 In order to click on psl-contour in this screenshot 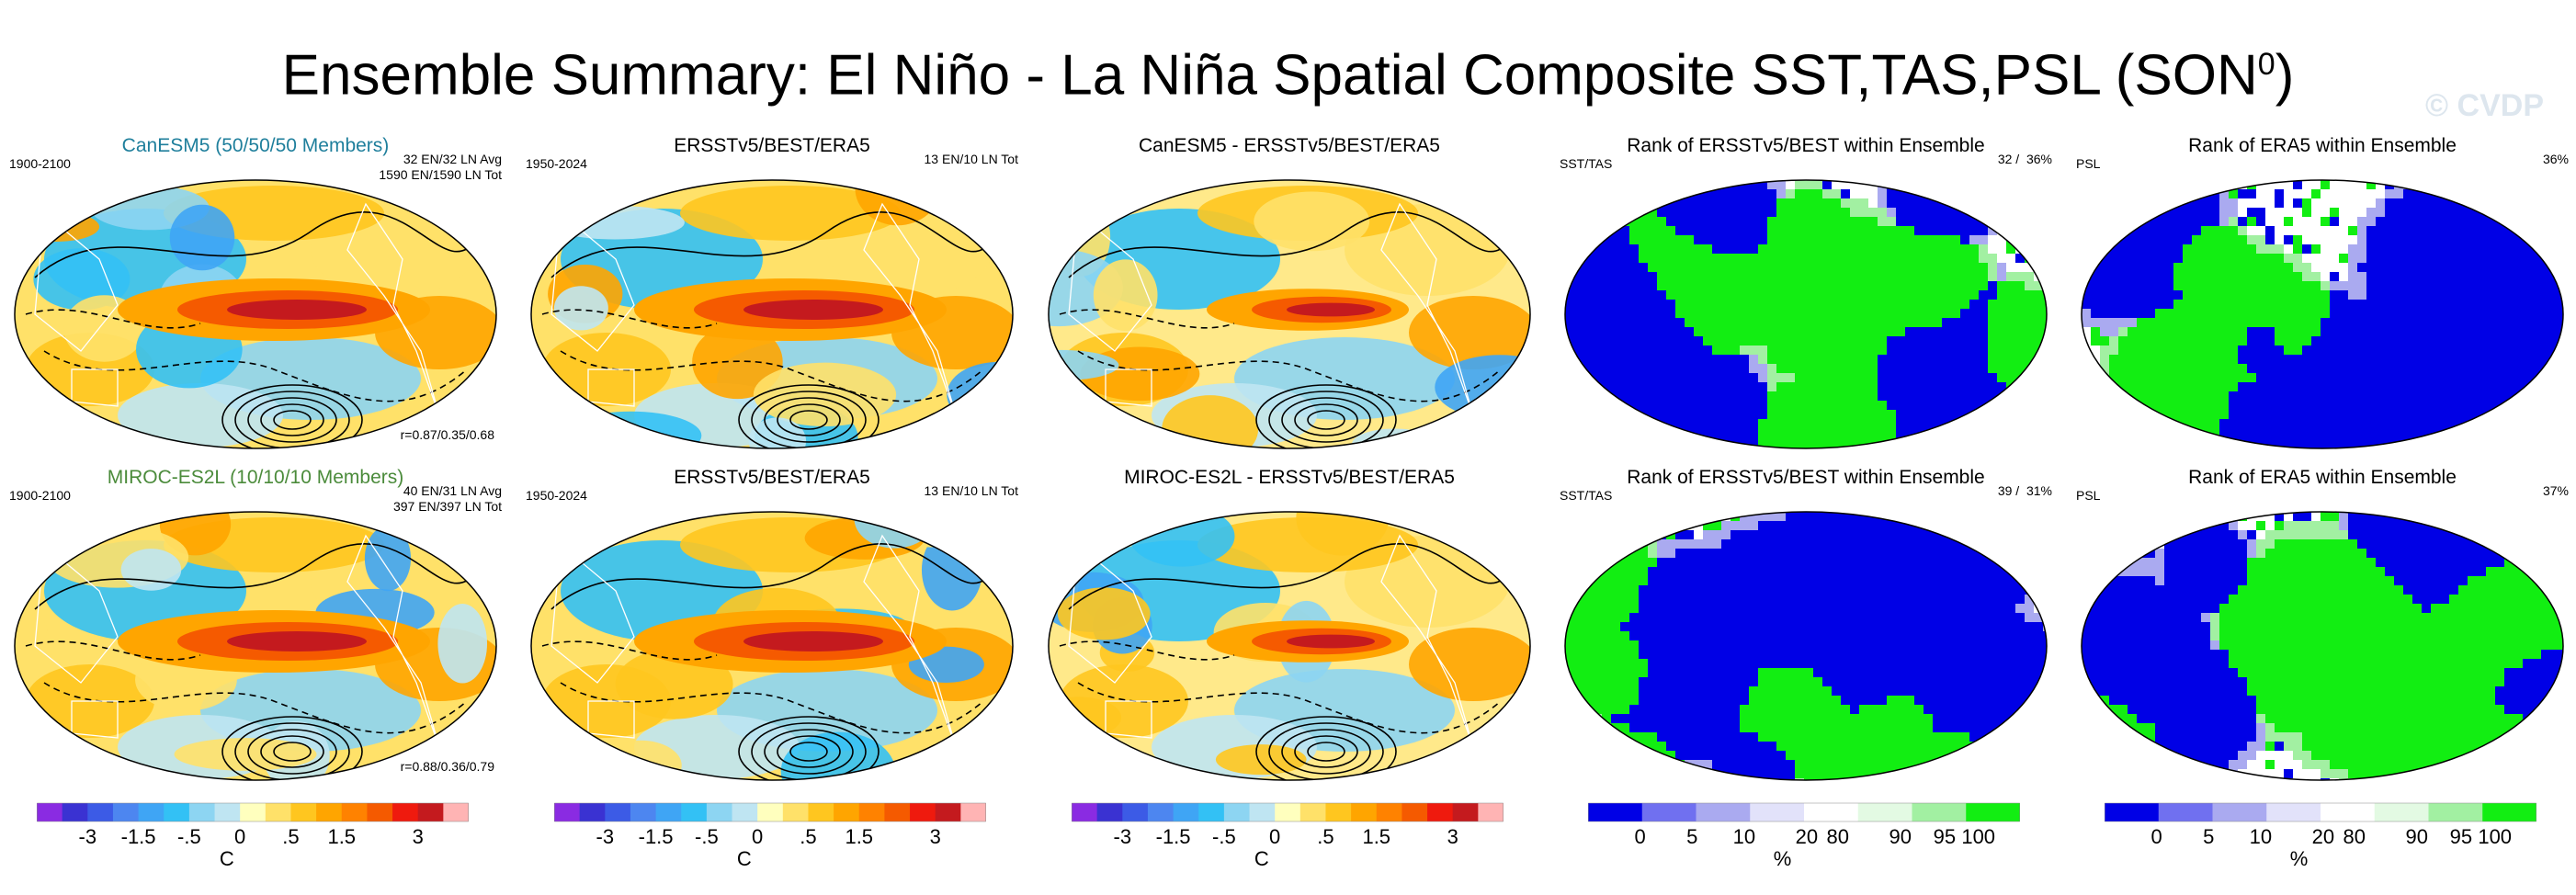, I will do `click(1326, 752)`.